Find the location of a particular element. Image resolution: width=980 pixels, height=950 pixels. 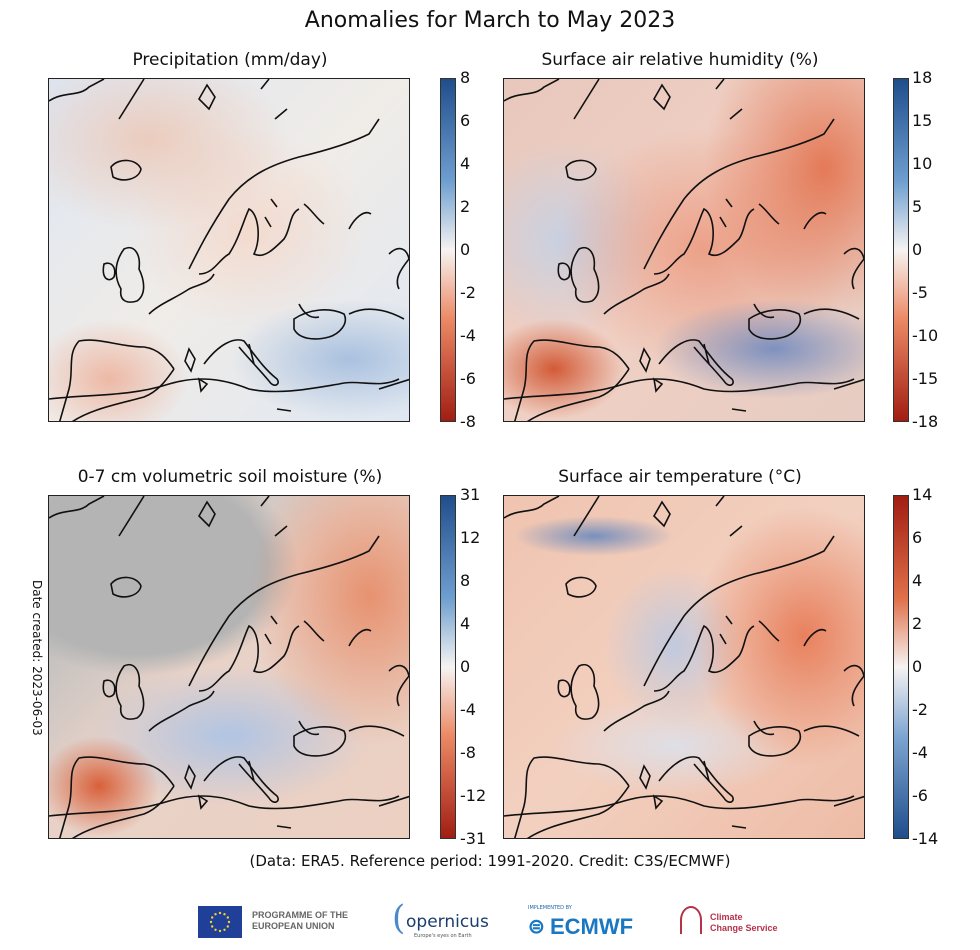

colorbar-tick-precipitation: 6 is located at coordinates (465, 120).